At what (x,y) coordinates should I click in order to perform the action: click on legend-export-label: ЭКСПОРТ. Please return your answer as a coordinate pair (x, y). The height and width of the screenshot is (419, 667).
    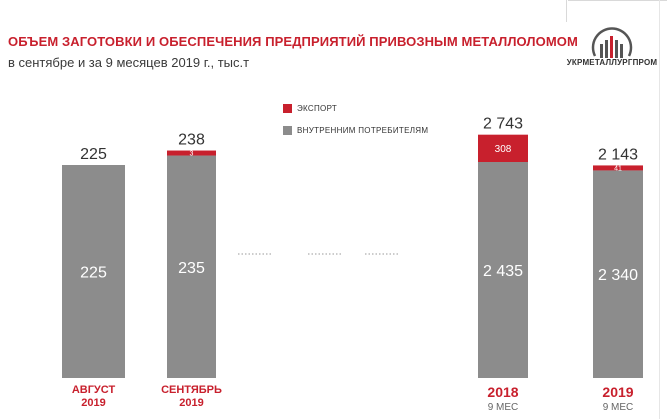
    Looking at the image, I should click on (317, 108).